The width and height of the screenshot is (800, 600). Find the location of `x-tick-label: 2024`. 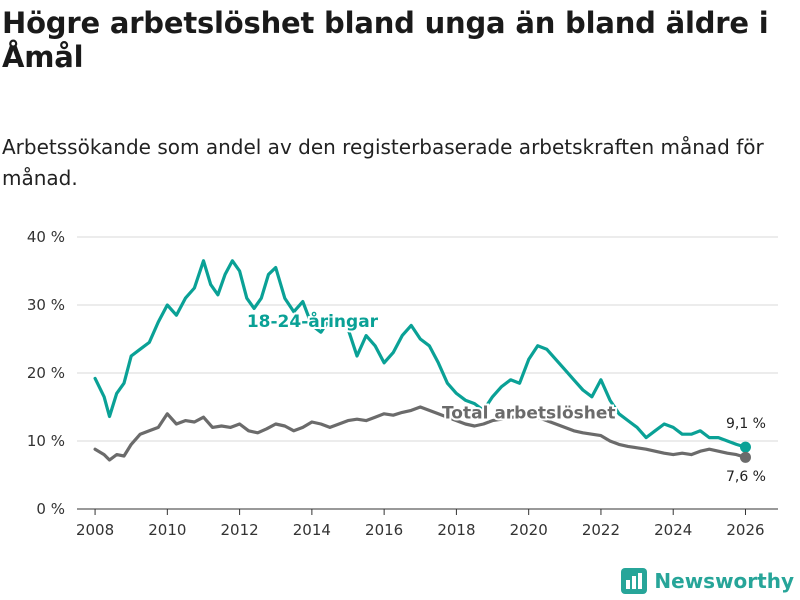

x-tick-label: 2024 is located at coordinates (673, 530).